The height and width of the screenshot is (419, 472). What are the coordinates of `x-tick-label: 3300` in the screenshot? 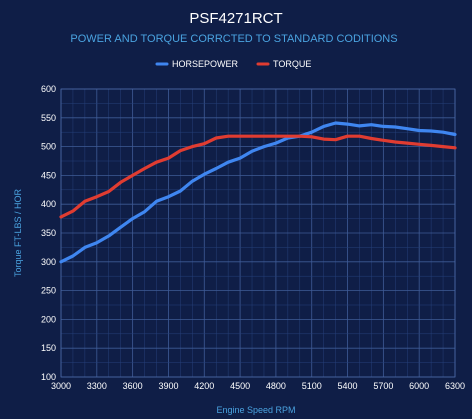 It's located at (97, 386).